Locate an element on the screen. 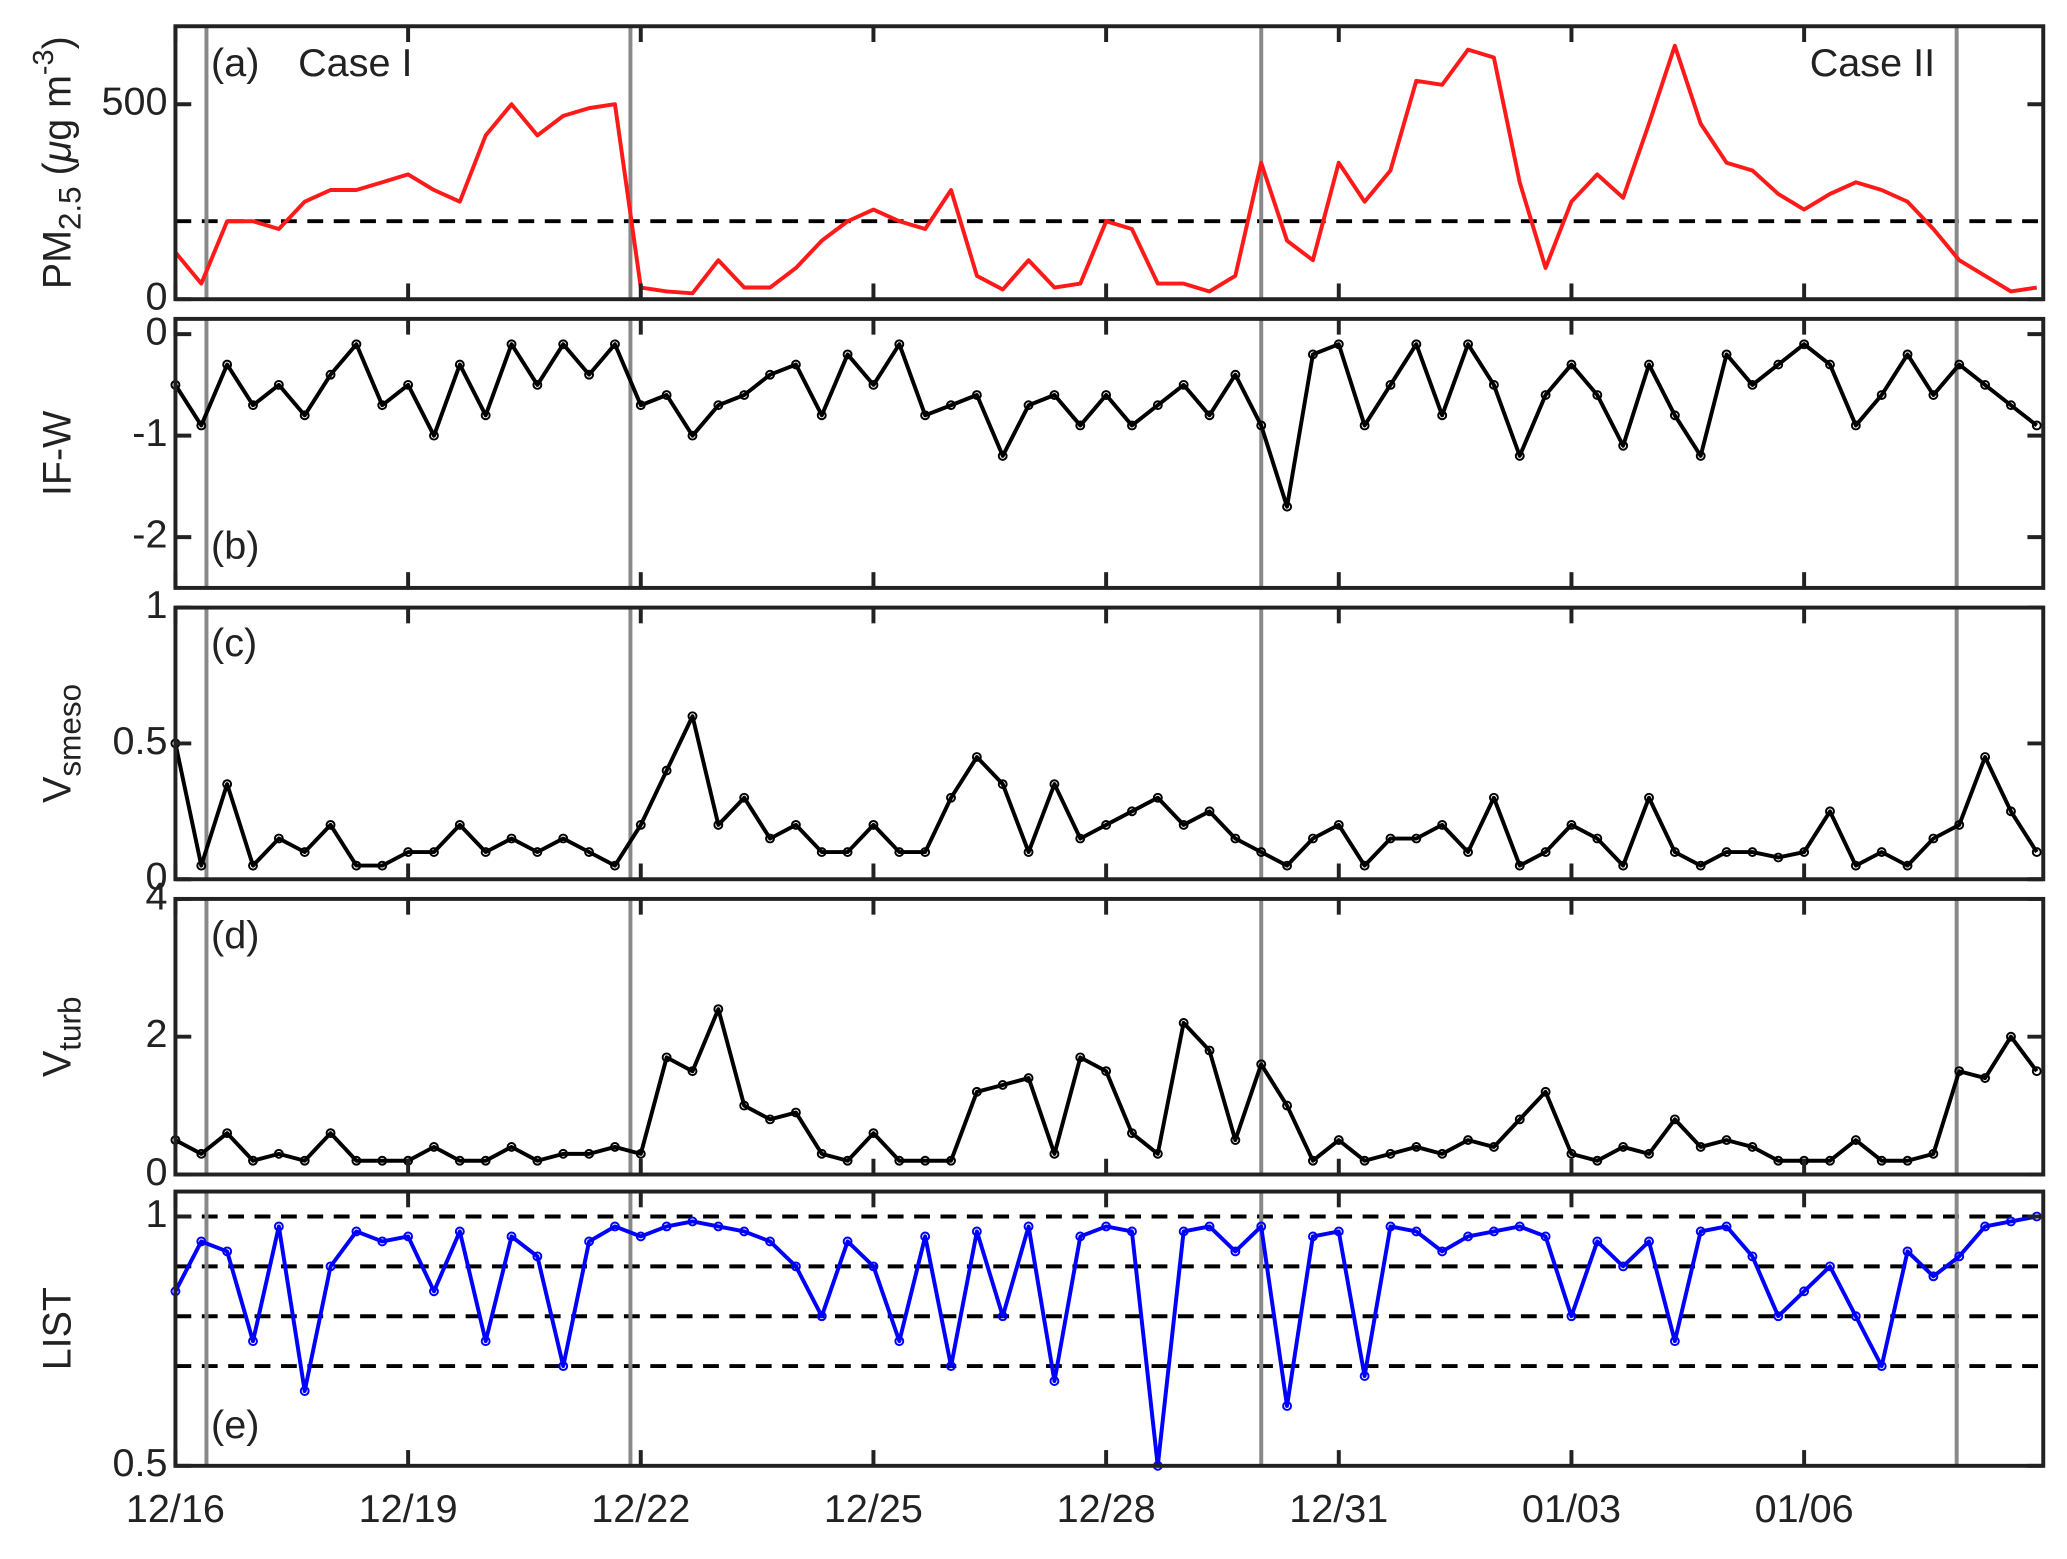  y-axis-label: Vsmeso is located at coordinates (62, 743).